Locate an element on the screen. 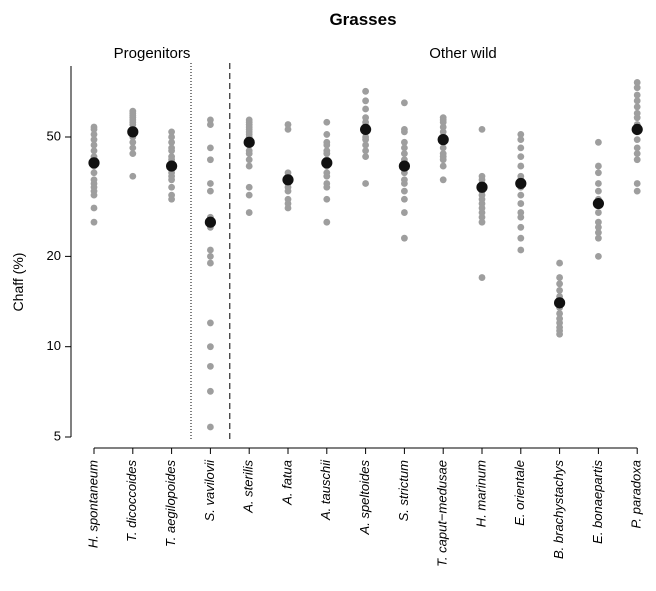 The height and width of the screenshot is (591, 656). y-tick-label: 20 is located at coordinates (54, 255).